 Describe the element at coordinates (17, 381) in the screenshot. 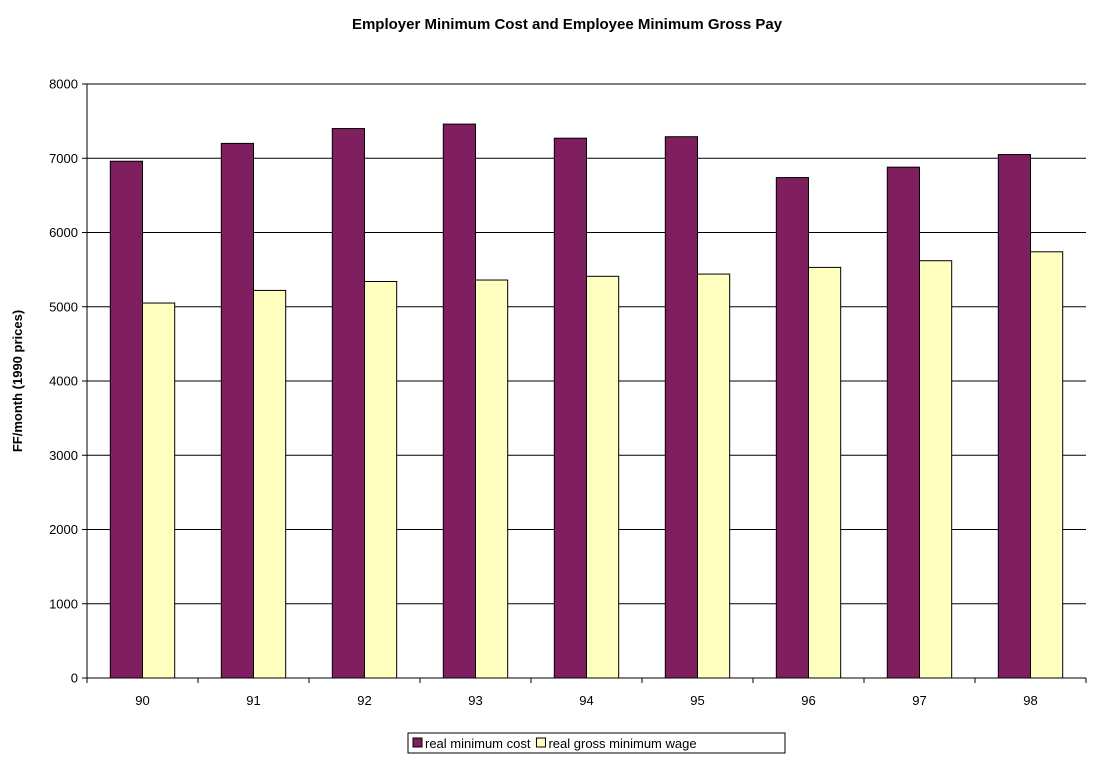

I see `y-axis-label: FF/month (1990 prices)` at that location.